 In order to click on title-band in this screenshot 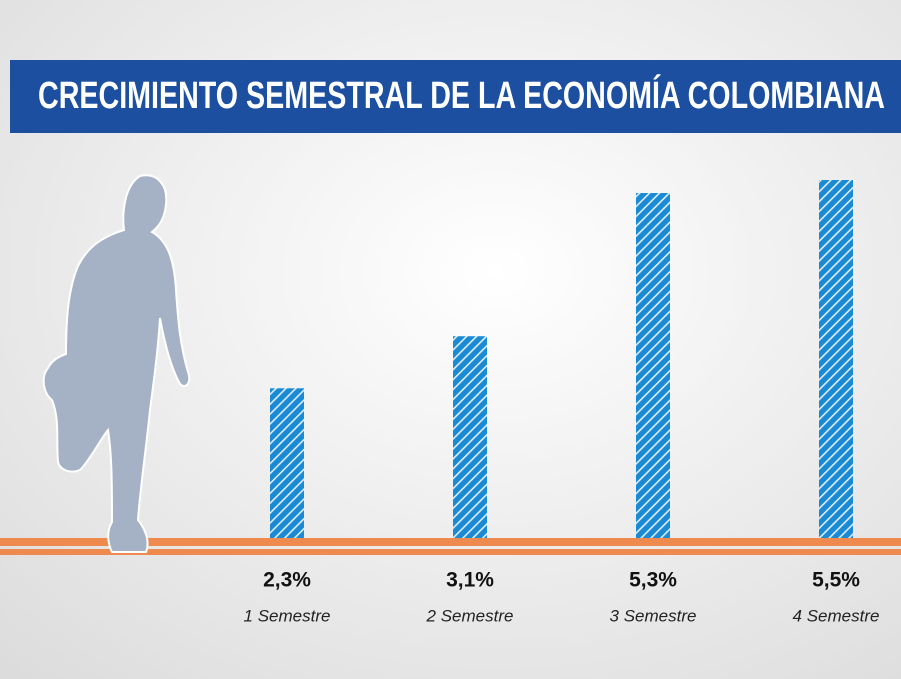, I will do `click(455, 96)`.